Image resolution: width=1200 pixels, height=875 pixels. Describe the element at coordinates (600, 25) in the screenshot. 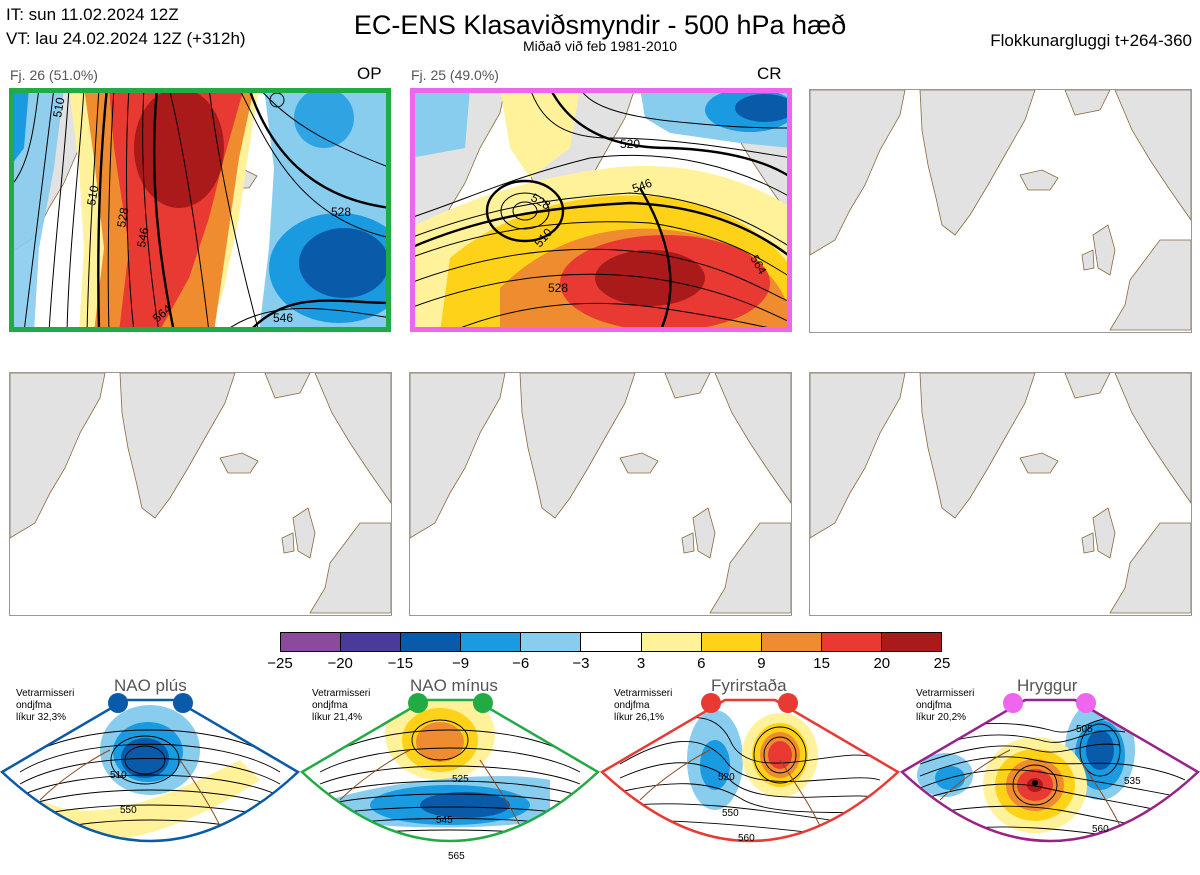

I see `page-title: EC-ENS Klasaviðsmyndir - 500 hPa hæð` at that location.